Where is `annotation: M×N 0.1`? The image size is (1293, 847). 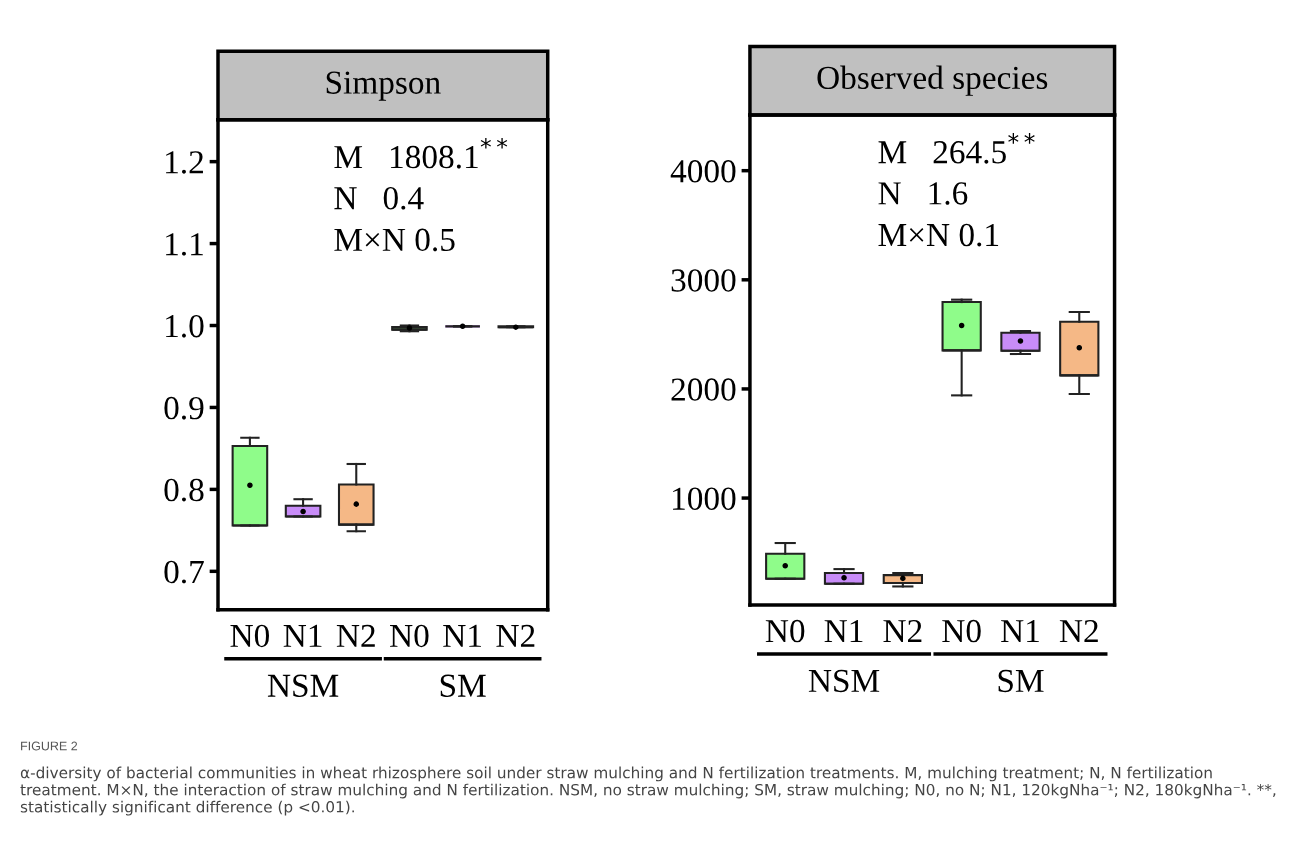
annotation: M×N 0.1 is located at coordinates (938, 235).